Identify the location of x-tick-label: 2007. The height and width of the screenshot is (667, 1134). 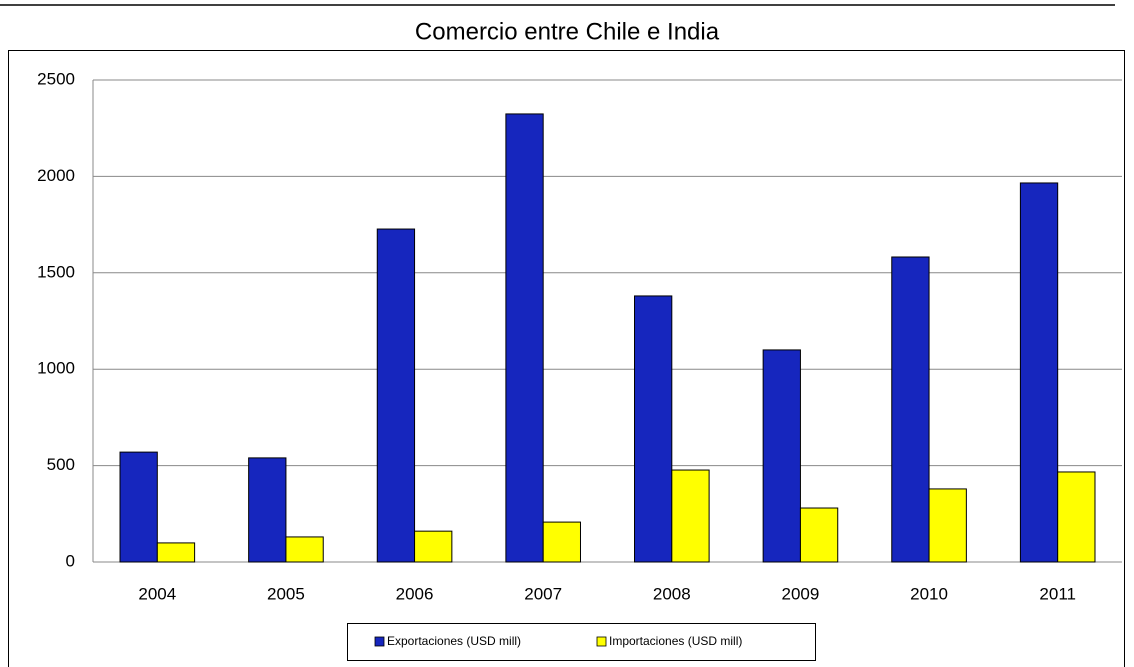
(543, 593).